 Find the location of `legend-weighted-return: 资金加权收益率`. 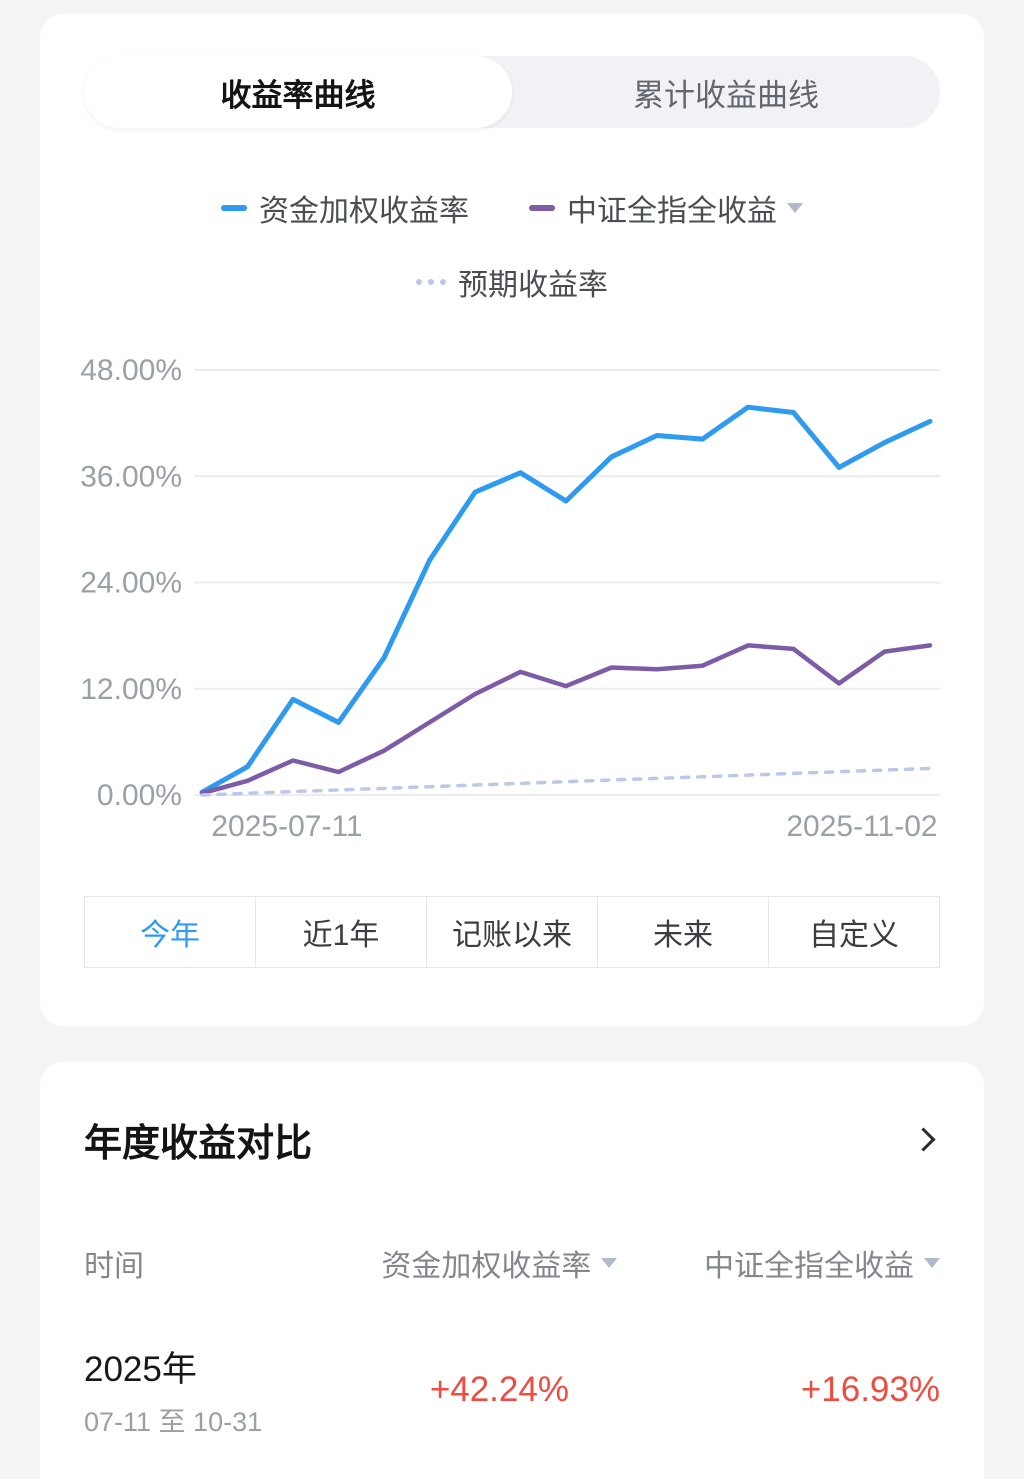

legend-weighted-return: 资金加权收益率 is located at coordinates (345, 208).